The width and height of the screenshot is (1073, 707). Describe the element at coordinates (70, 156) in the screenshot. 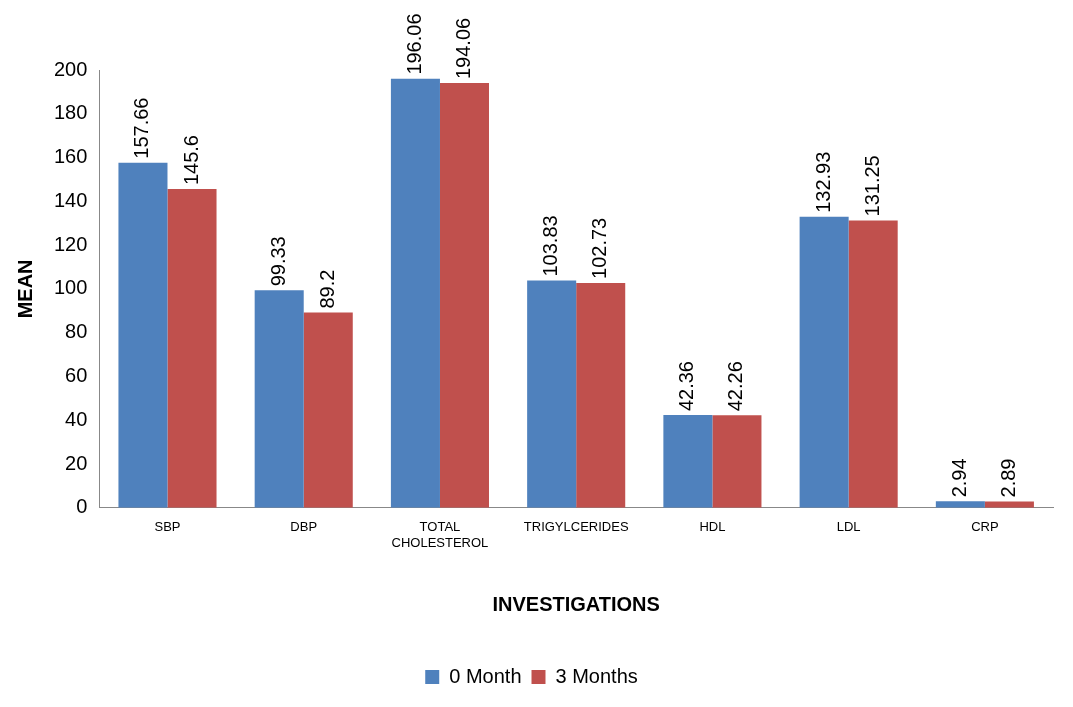

I see `y-tick-label: 160` at that location.